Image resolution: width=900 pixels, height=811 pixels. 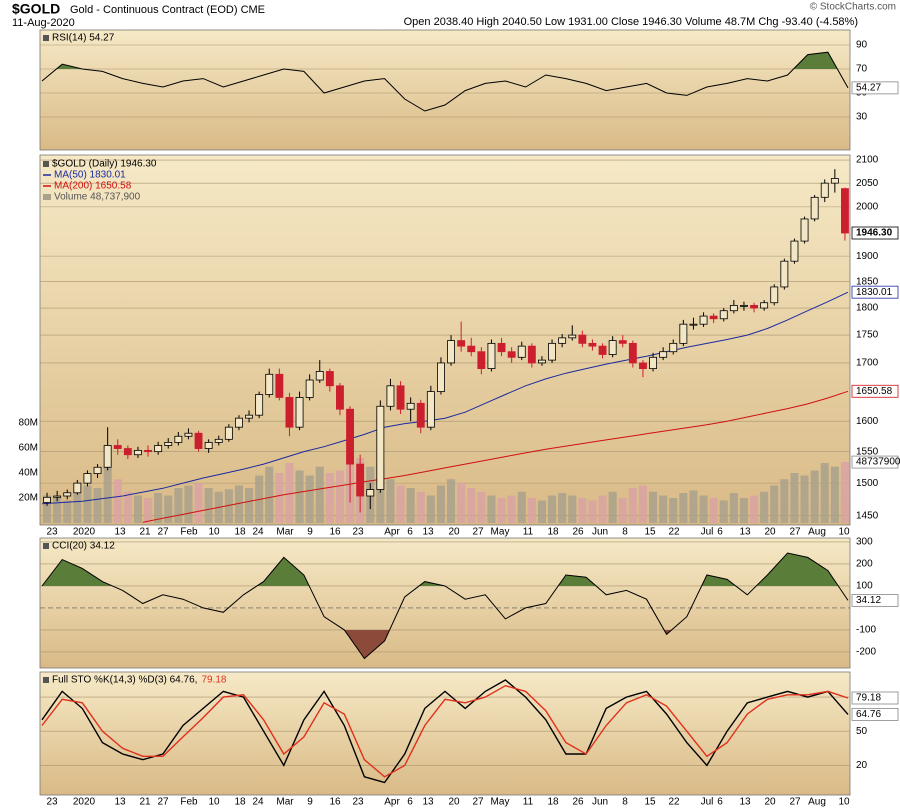 What do you see at coordinates (310, 802) in the screenshot?
I see `x-tick-label: 9` at bounding box center [310, 802].